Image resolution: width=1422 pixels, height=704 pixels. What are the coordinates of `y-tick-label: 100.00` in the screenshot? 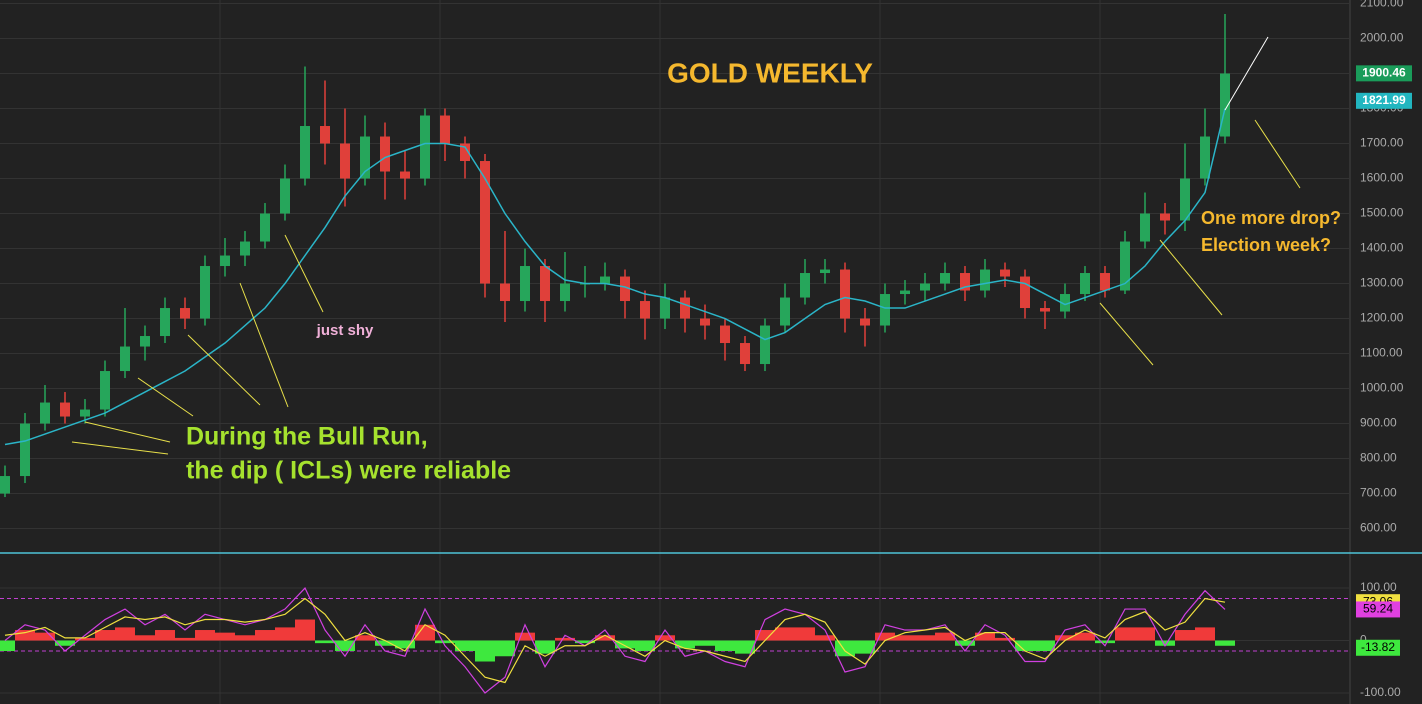 It's located at (1378, 587).